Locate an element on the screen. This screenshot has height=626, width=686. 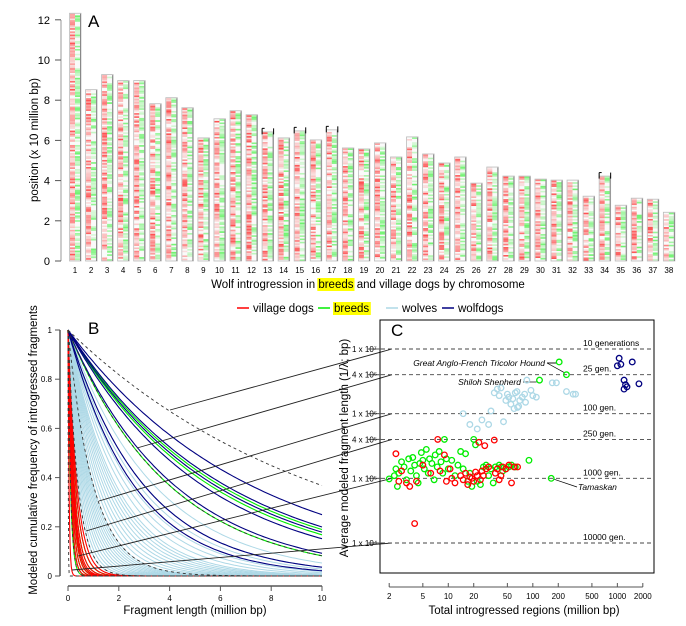
panel-b-label: B is located at coordinates (93, 328).